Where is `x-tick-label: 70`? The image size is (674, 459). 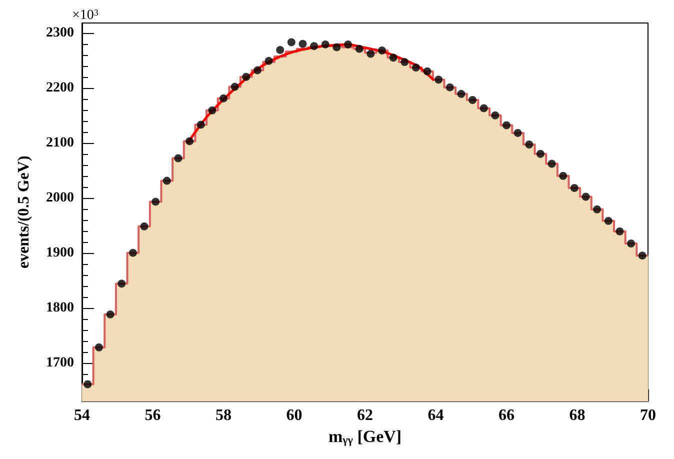 x-tick-label: 70 is located at coordinates (648, 415).